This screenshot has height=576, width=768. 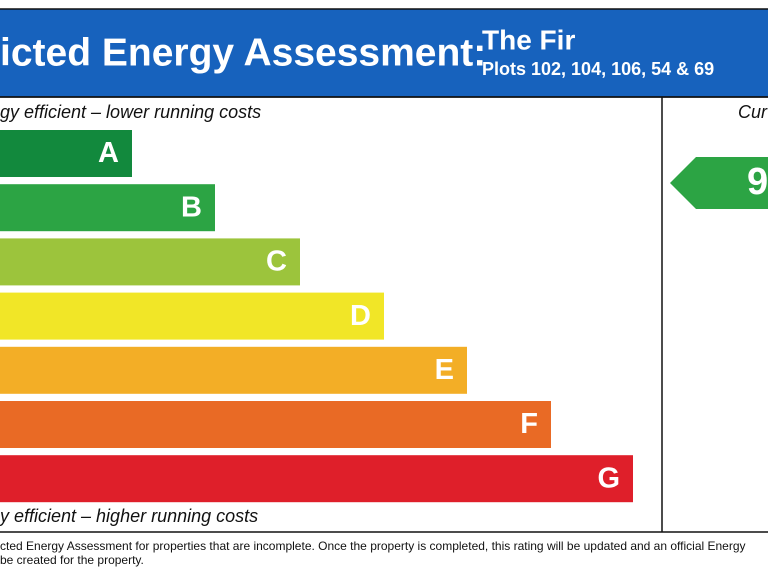 I want to click on band-letter: G, so click(x=608, y=478).